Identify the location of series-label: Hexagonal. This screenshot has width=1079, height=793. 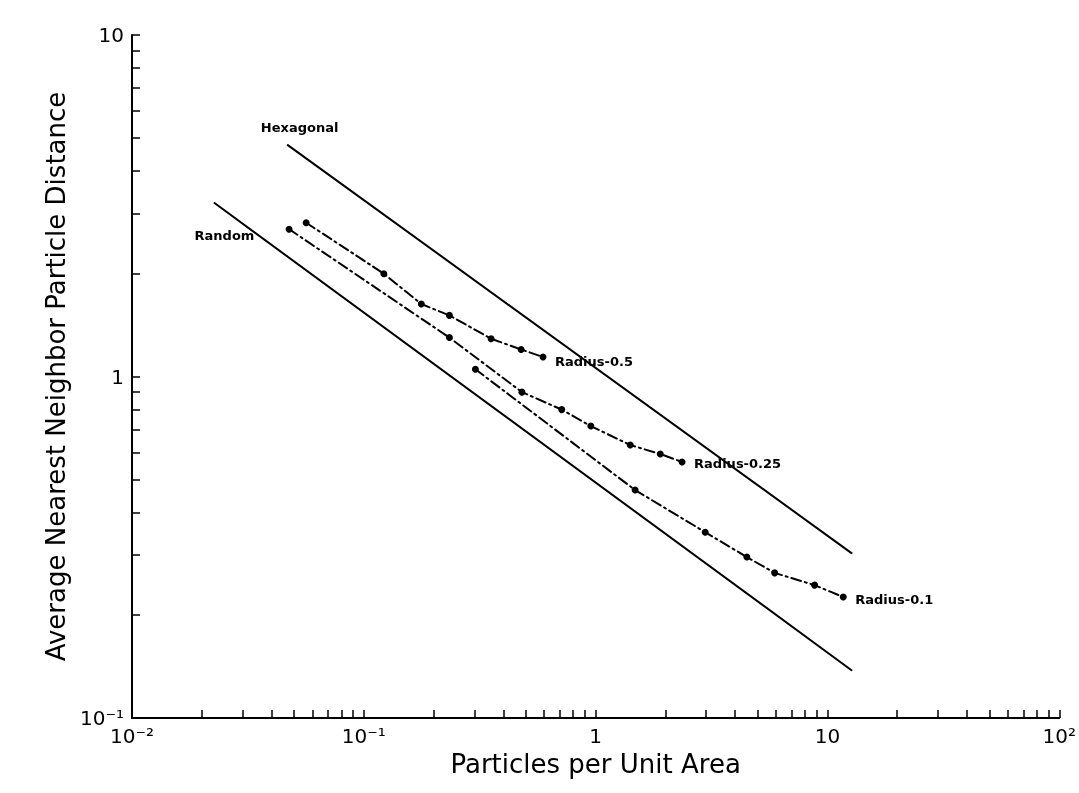
(299, 127).